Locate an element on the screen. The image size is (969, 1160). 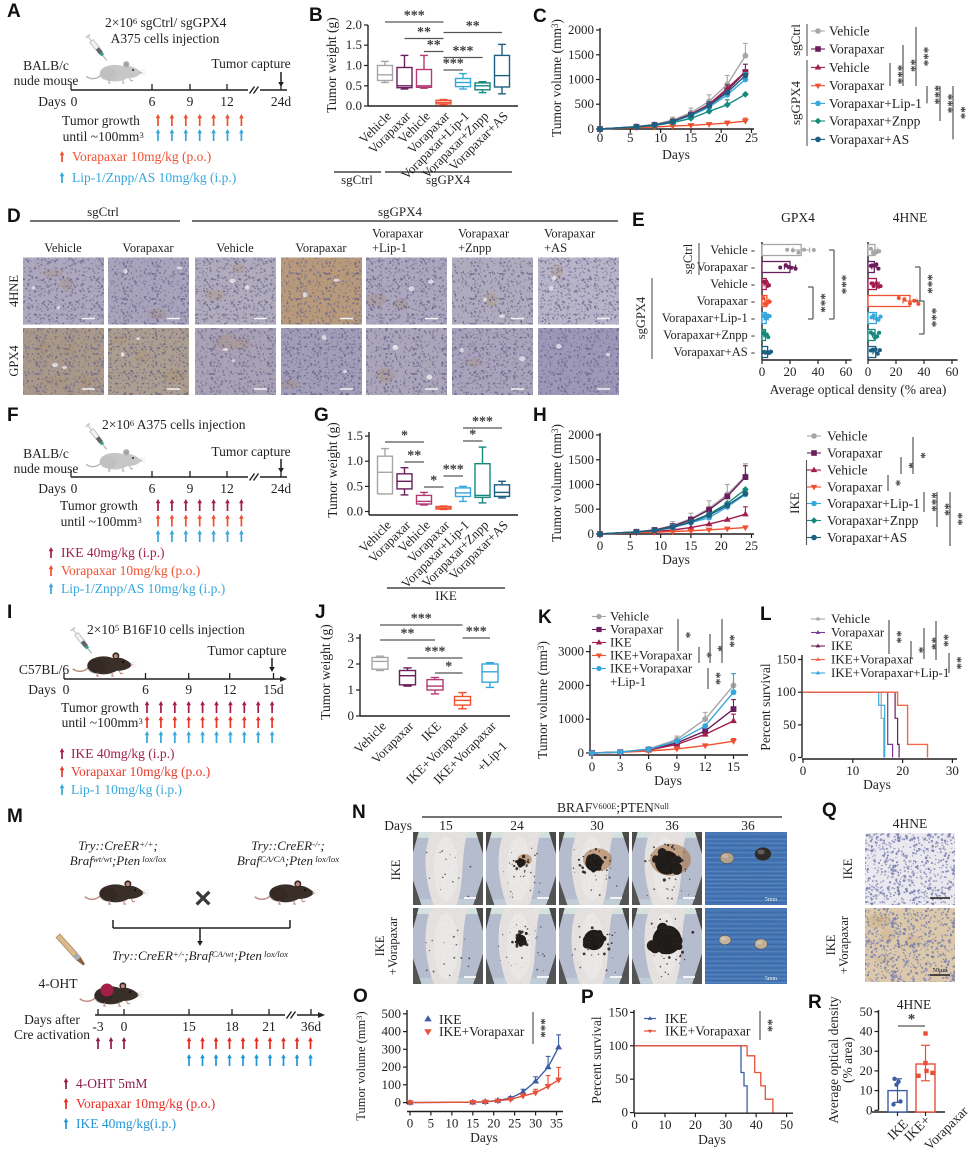
svg-text: 0.0 is located at coordinates (354, 105).